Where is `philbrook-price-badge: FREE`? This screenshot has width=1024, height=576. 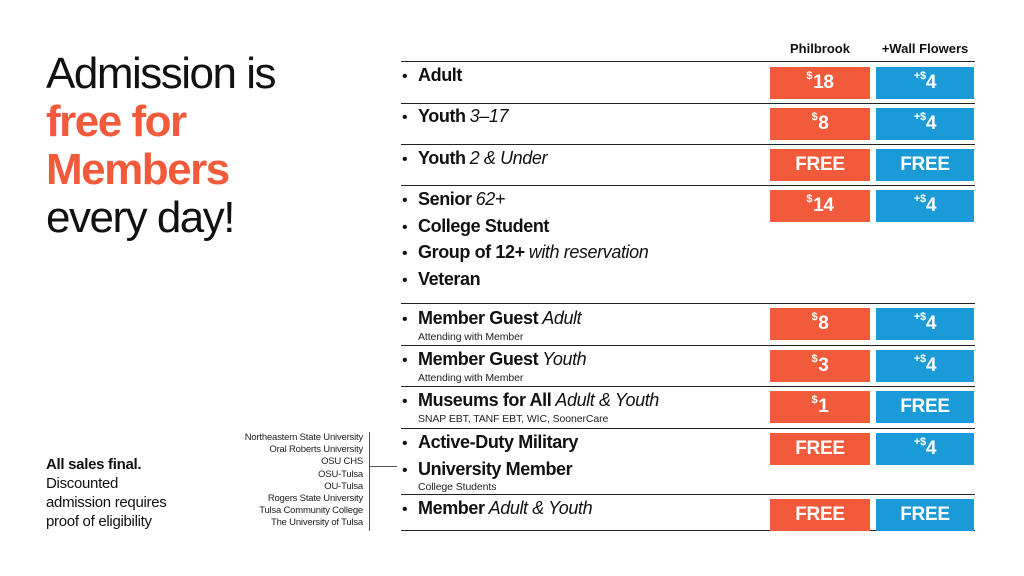
philbrook-price-badge: FREE is located at coordinates (820, 165).